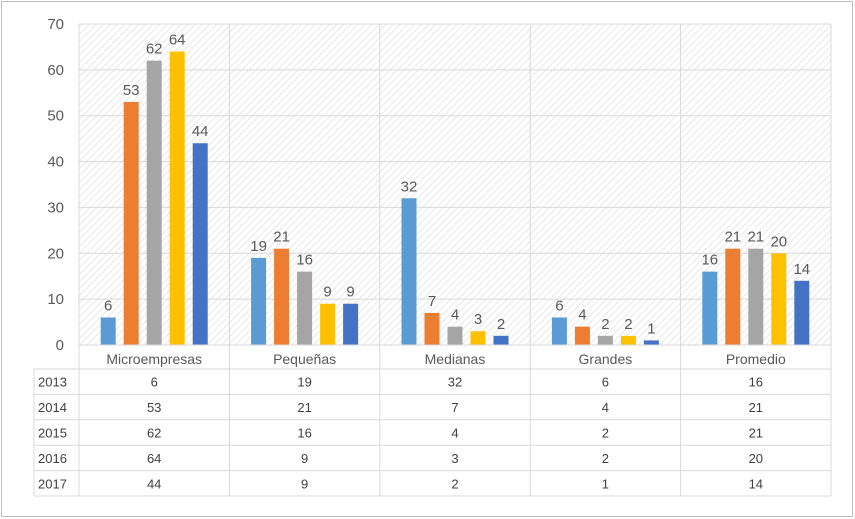 This screenshot has width=855, height=519. What do you see at coordinates (651, 328) in the screenshot?
I see `data-label: 1` at bounding box center [651, 328].